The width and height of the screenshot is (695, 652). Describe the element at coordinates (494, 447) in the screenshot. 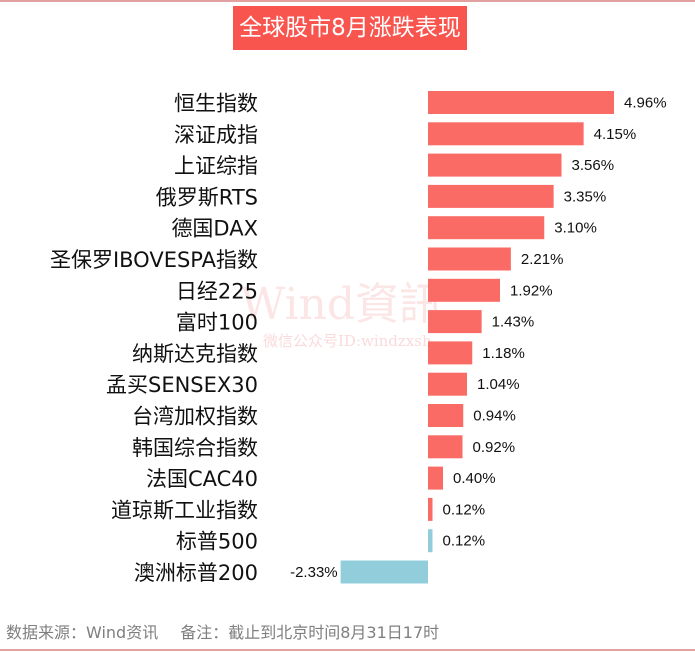

I see `data-label: 0.92%` at that location.